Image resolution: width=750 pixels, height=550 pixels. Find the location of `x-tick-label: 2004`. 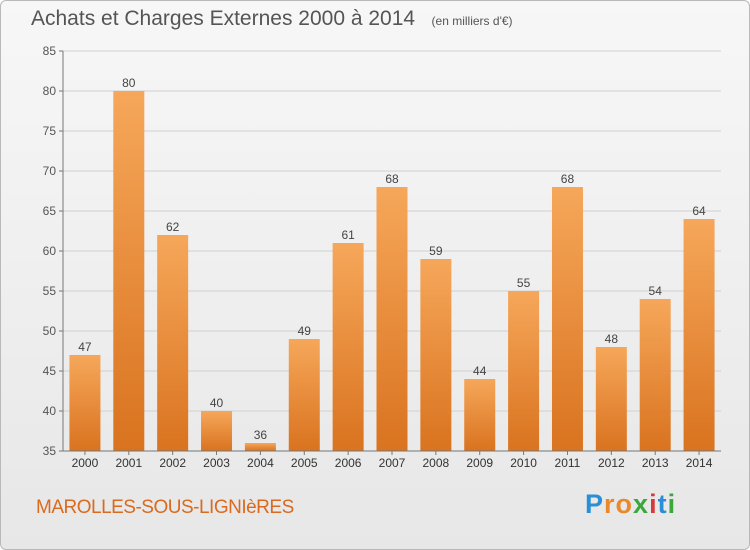

x-tick-label: 2004 is located at coordinates (260, 463).